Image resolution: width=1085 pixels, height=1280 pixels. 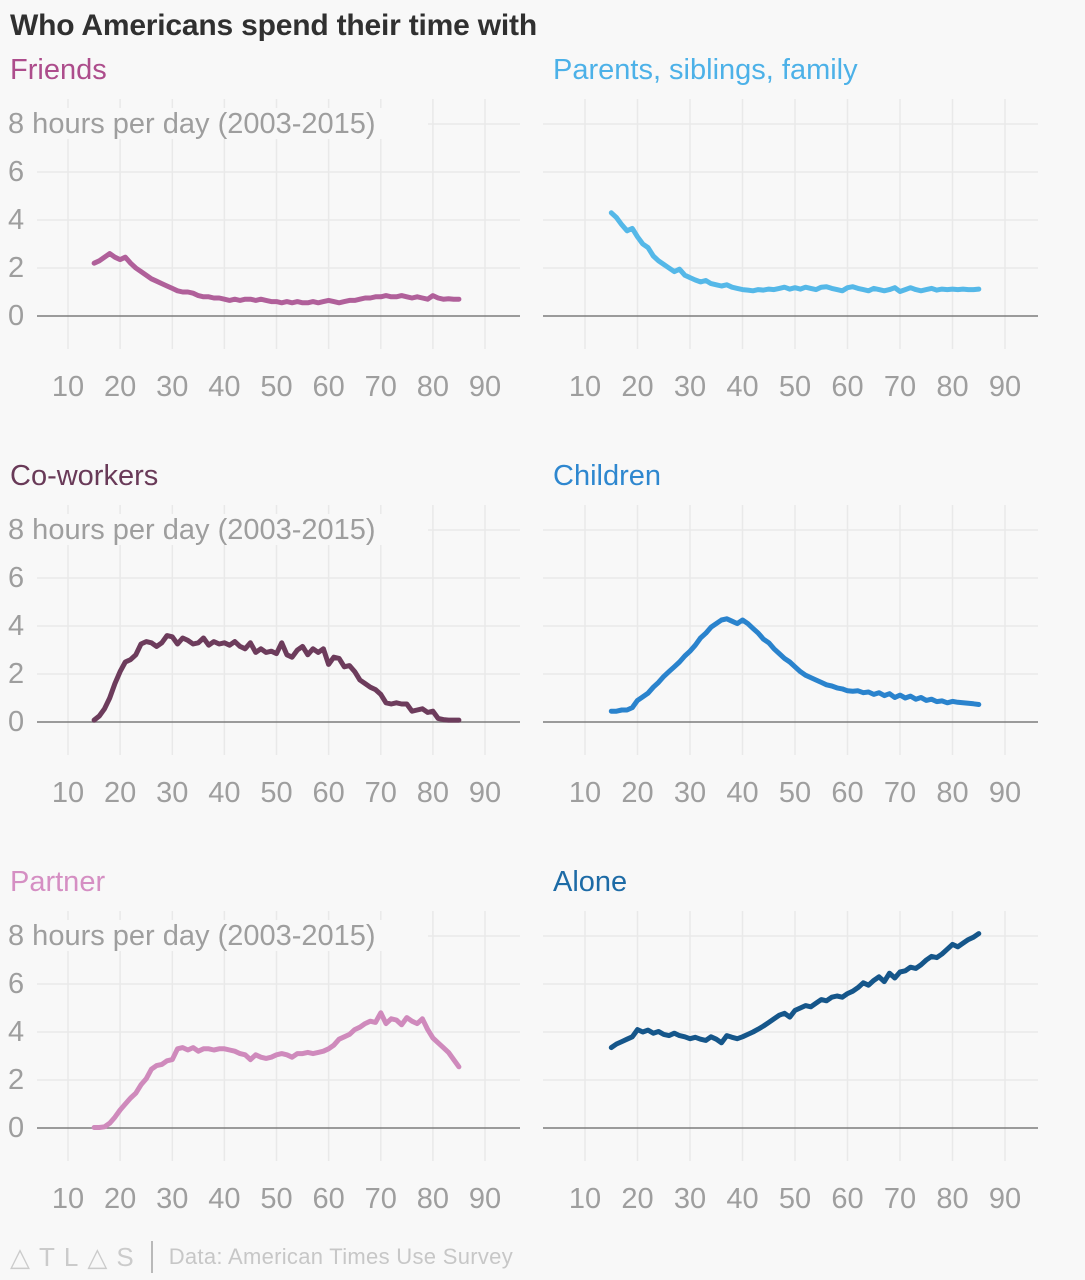 I want to click on chart-title: Children, so click(x=607, y=476).